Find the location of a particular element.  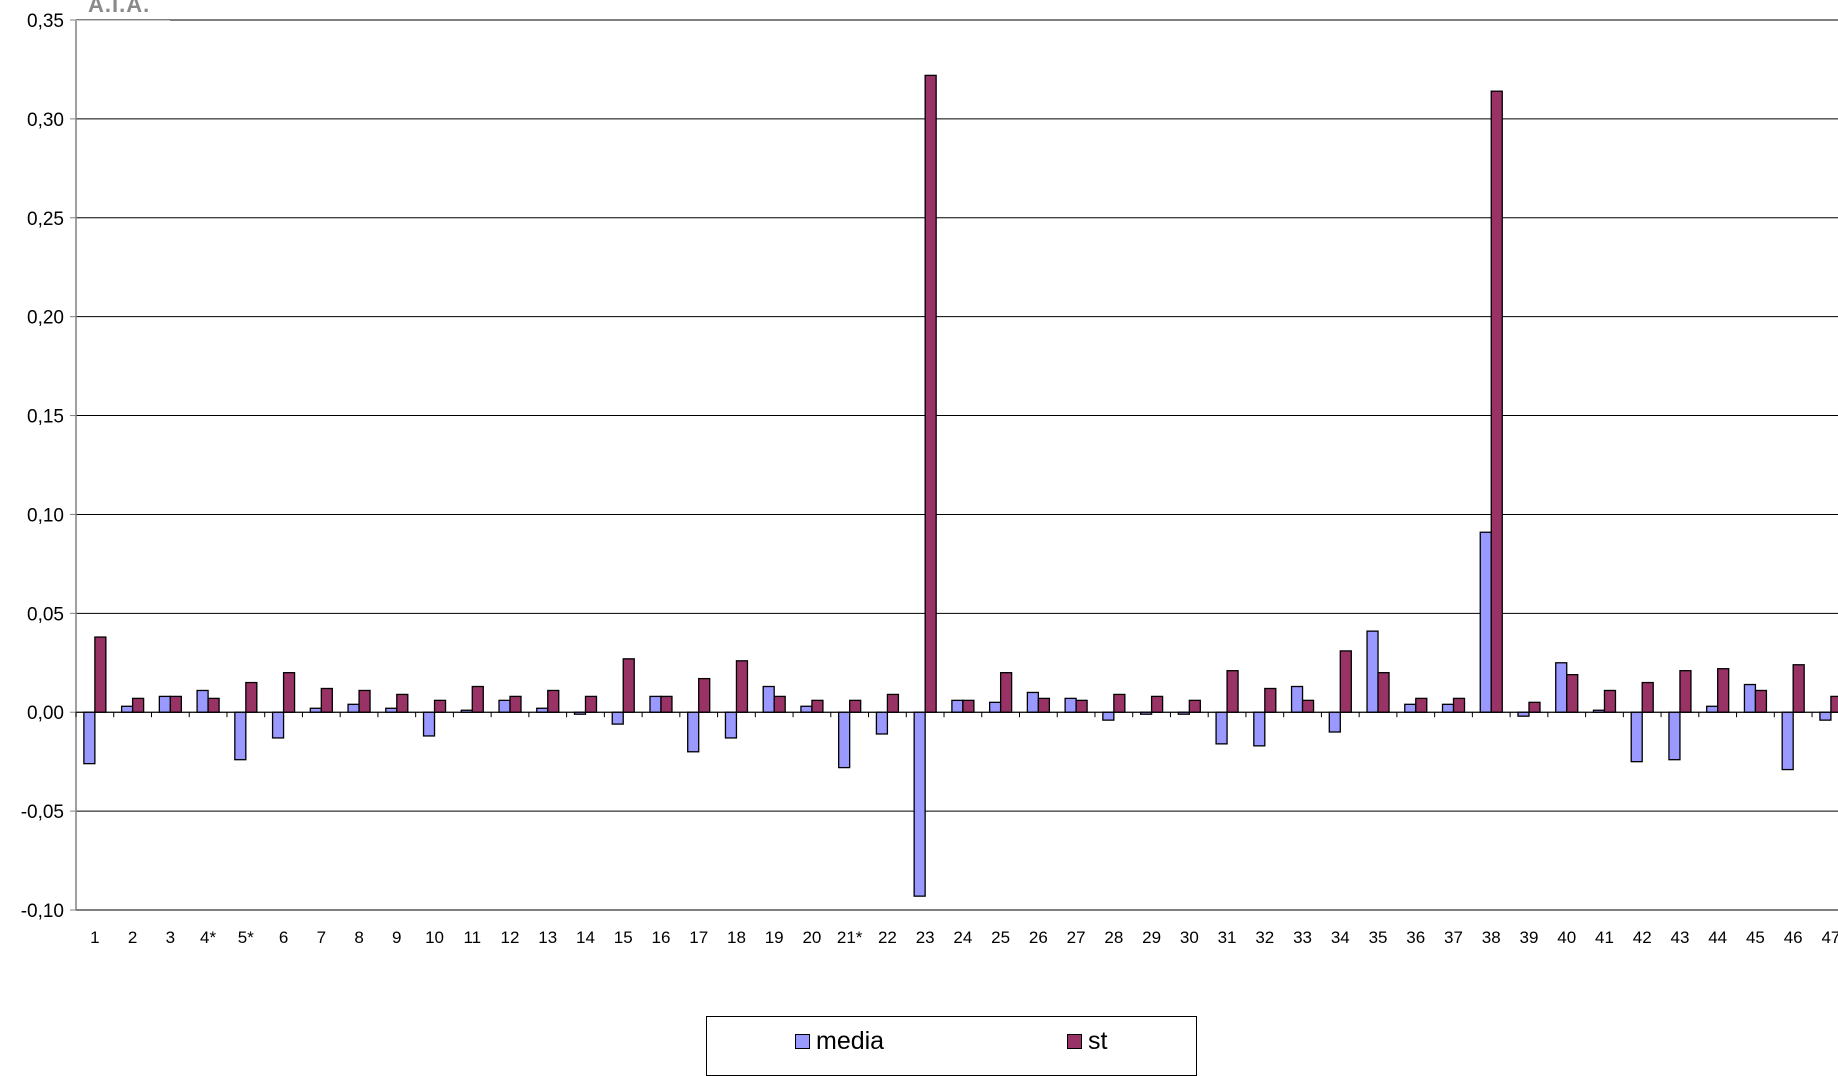

x-tick-label: 24 is located at coordinates (962, 937).